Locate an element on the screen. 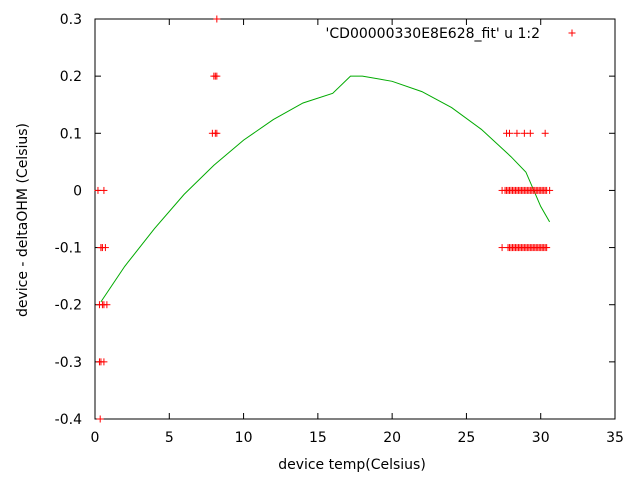  legend: 'CD00000330E8E628_fit' u 1:2 is located at coordinates (451, 34).